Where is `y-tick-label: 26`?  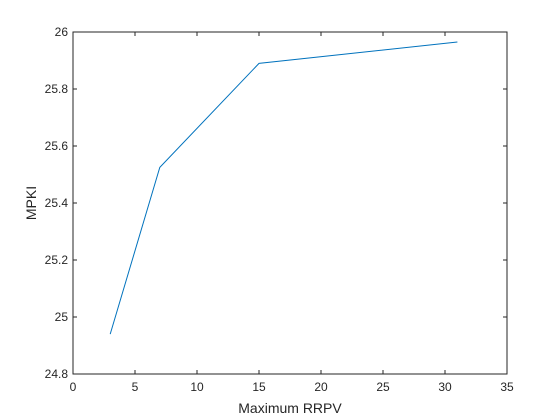 y-tick-label: 26 is located at coordinates (62, 32).